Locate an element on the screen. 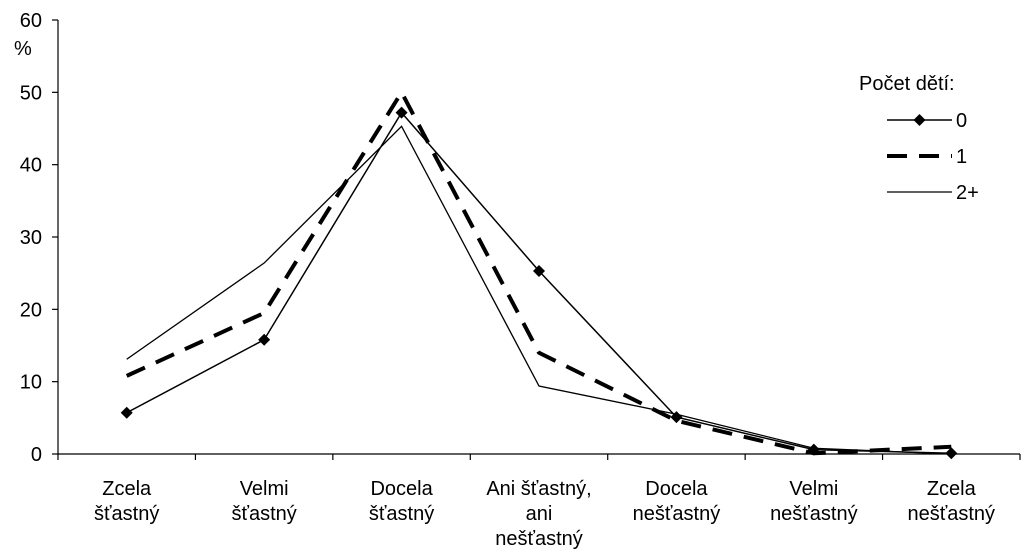 This screenshot has height=559, width=1032. x-tick-label: Ani šťastný, ani nešťastný is located at coordinates (538, 514).